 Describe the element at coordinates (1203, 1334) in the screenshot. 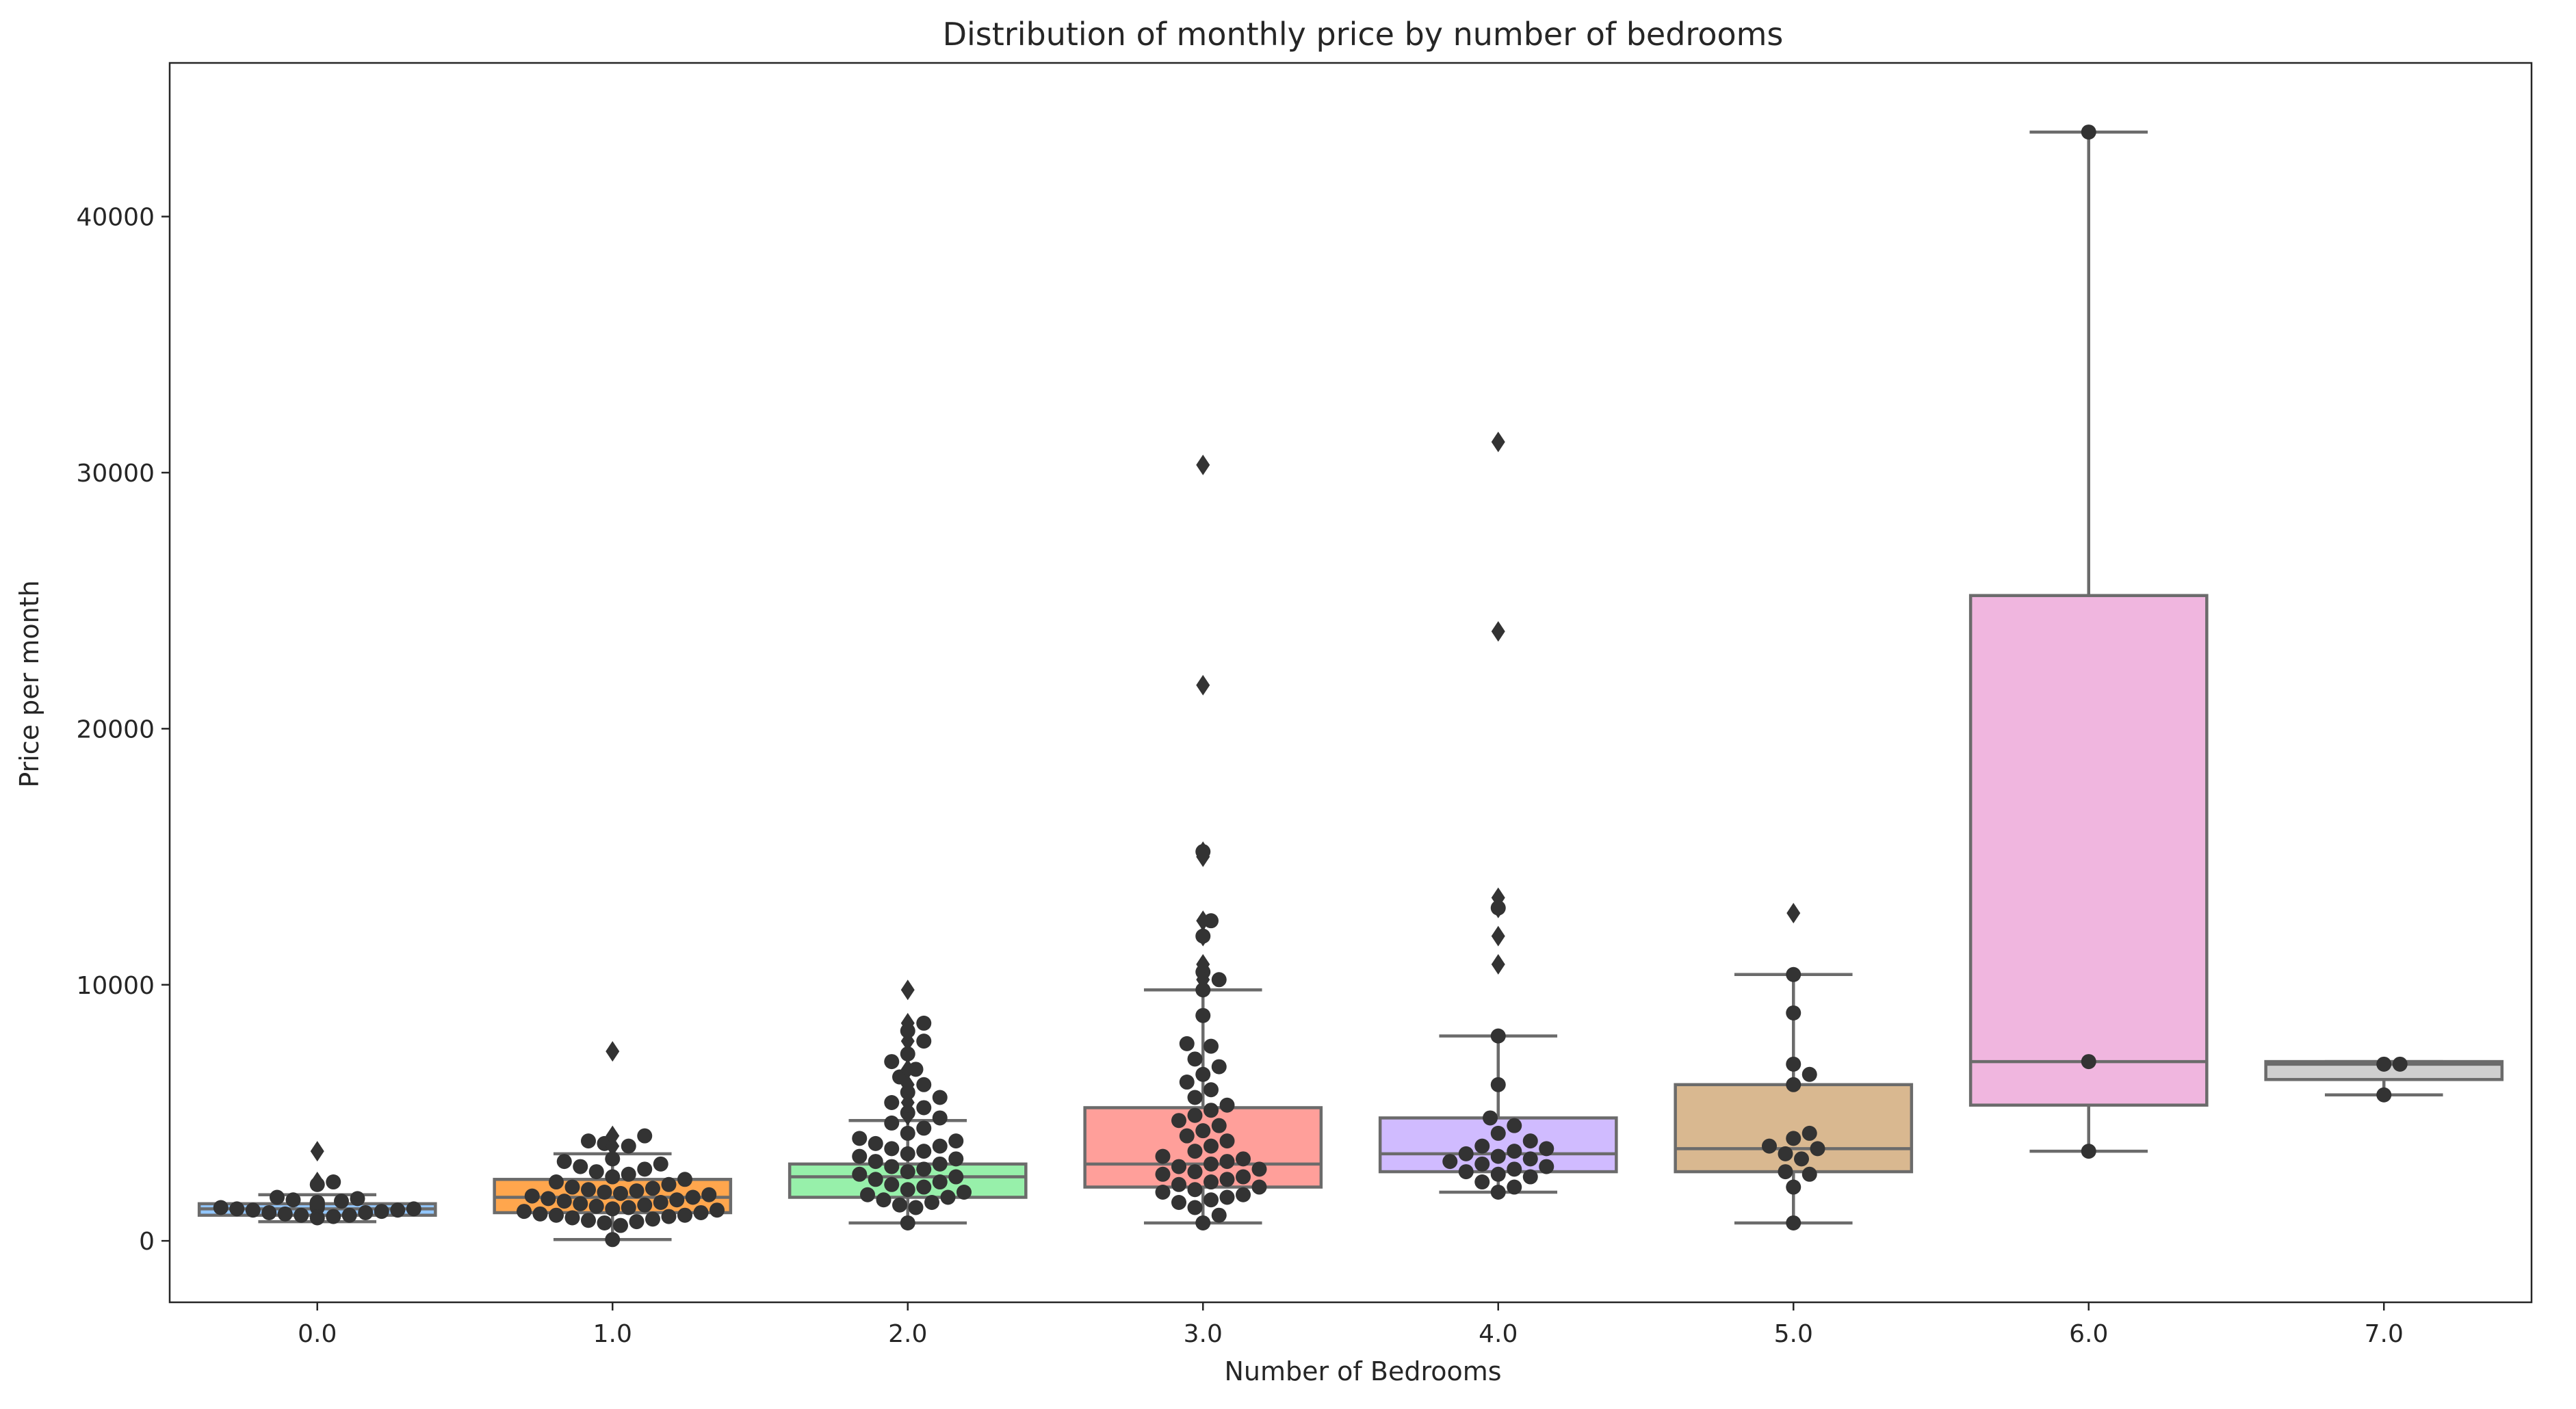

I see `x-tick-label: 3.0` at that location.